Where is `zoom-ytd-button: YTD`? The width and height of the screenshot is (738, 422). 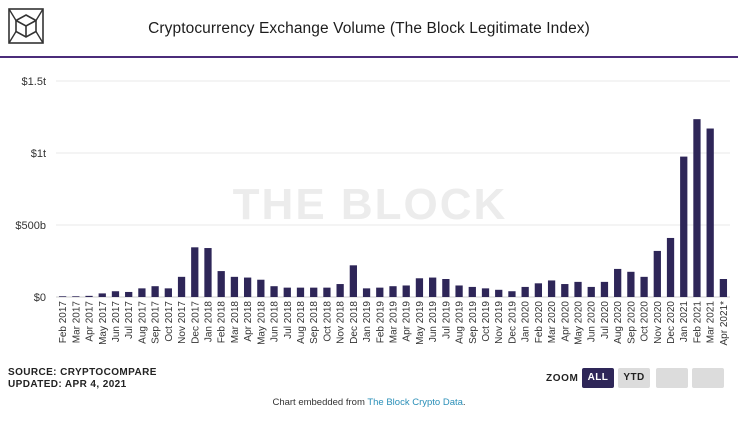 zoom-ytd-button: YTD is located at coordinates (634, 378).